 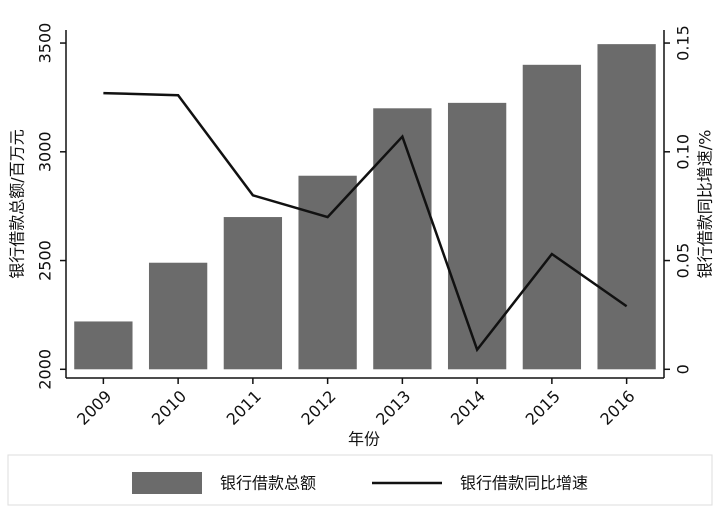 What do you see at coordinates (45, 369) in the screenshot?
I see `y-tick-label: 2000` at bounding box center [45, 369].